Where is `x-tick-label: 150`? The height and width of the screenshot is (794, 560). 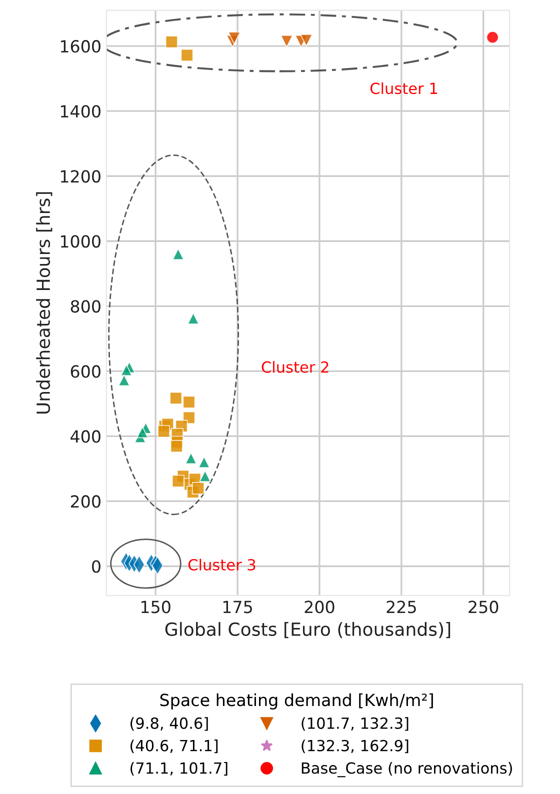 x-tick-label: 150 is located at coordinates (155, 607).